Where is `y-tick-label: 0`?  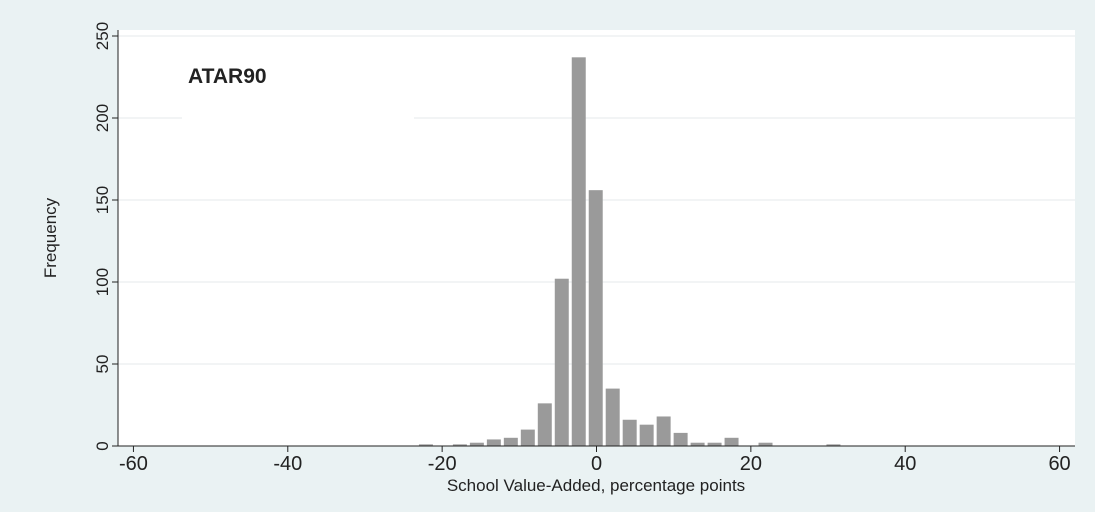
y-tick-label: 0 is located at coordinates (102, 445).